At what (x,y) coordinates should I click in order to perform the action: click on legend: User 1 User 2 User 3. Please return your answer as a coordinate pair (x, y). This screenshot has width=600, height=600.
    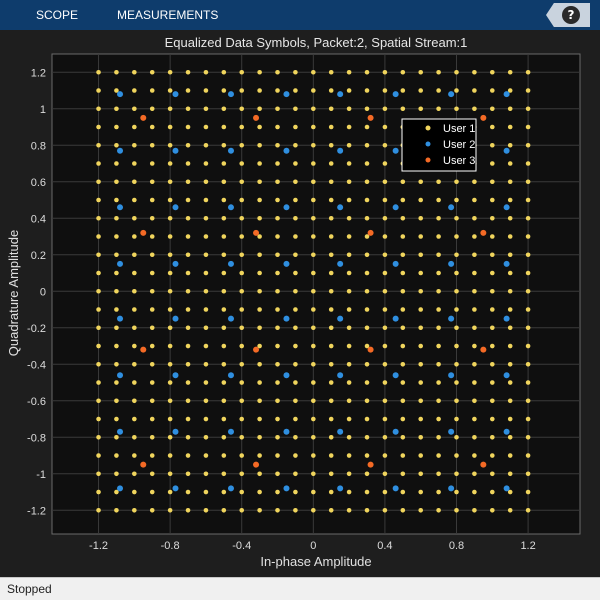
    Looking at the image, I should click on (439, 145).